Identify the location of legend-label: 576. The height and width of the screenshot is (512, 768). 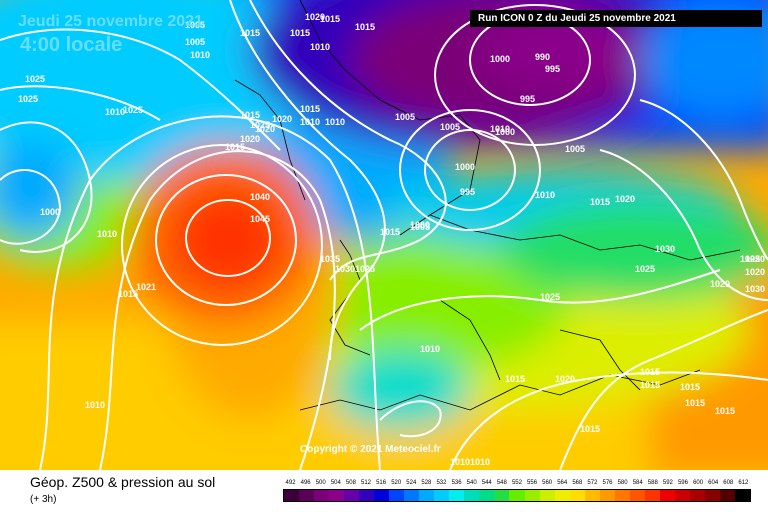
(607, 483).